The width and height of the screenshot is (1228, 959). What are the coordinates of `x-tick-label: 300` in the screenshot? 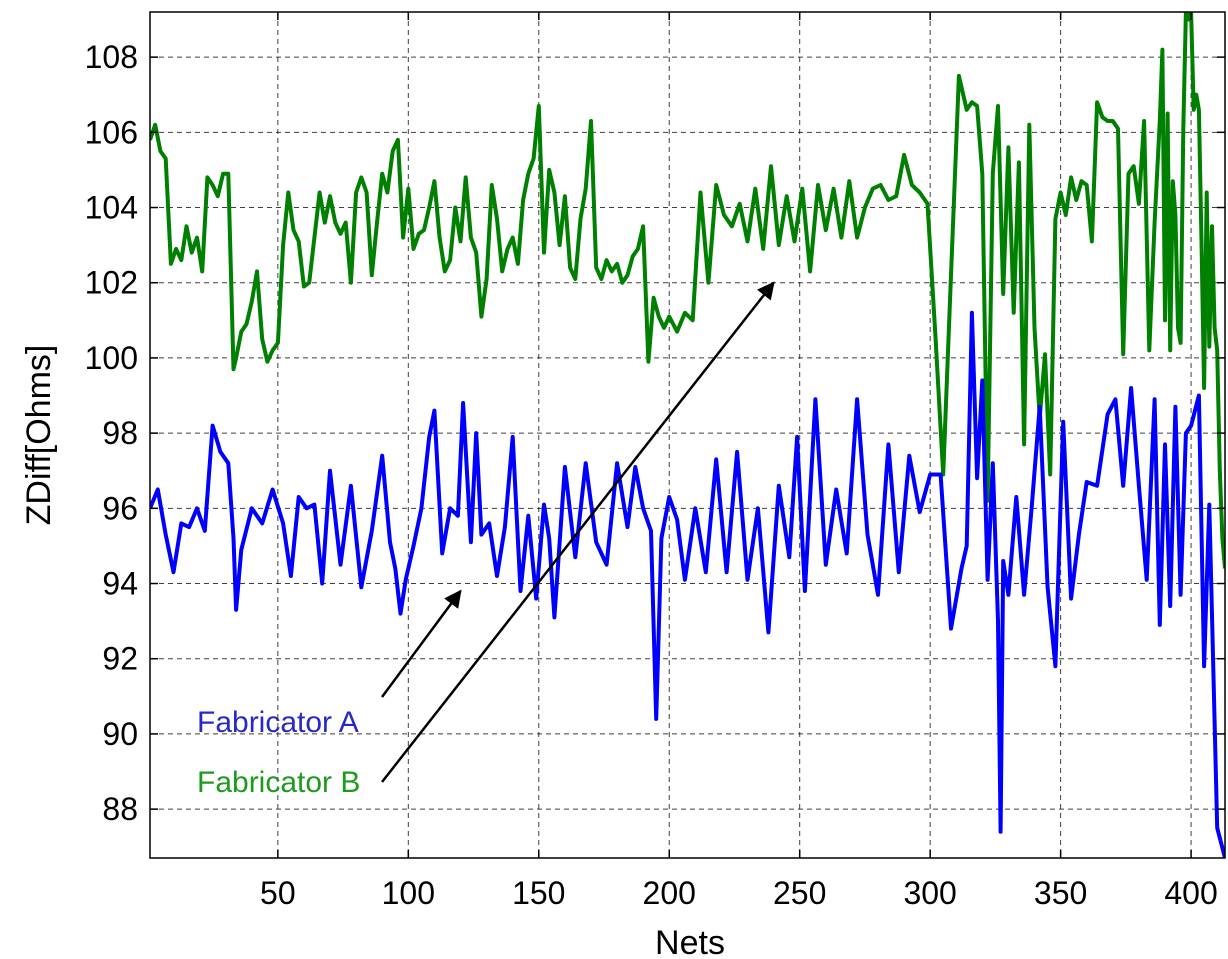 It's located at (929, 893).